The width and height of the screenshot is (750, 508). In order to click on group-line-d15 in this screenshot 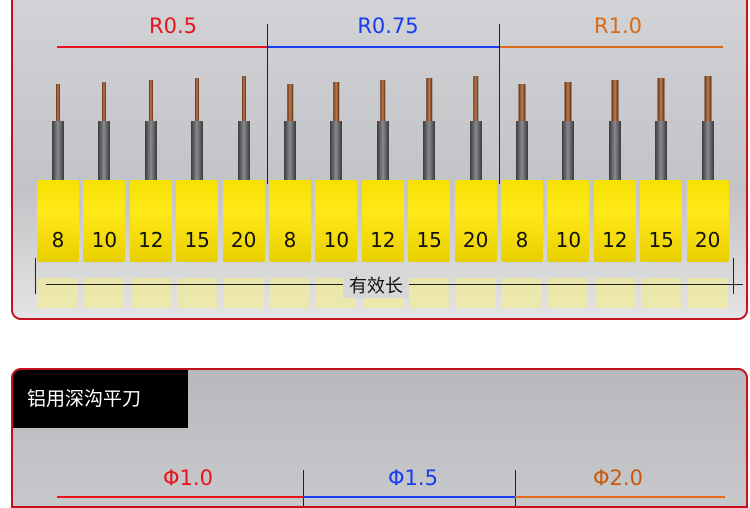, I will do `click(409, 497)`.